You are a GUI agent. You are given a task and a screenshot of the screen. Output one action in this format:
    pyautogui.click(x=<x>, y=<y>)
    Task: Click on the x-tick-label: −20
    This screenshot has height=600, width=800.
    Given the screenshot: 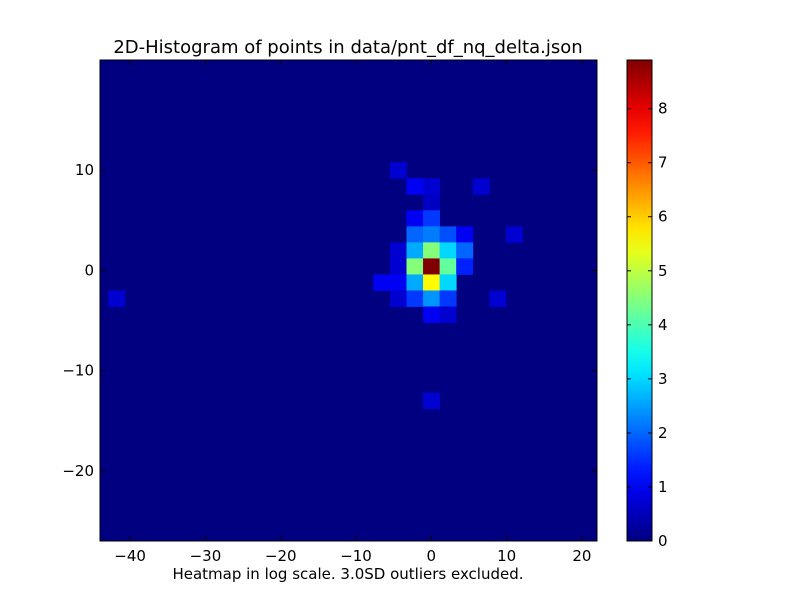 What is the action you would take?
    pyautogui.click(x=281, y=556)
    